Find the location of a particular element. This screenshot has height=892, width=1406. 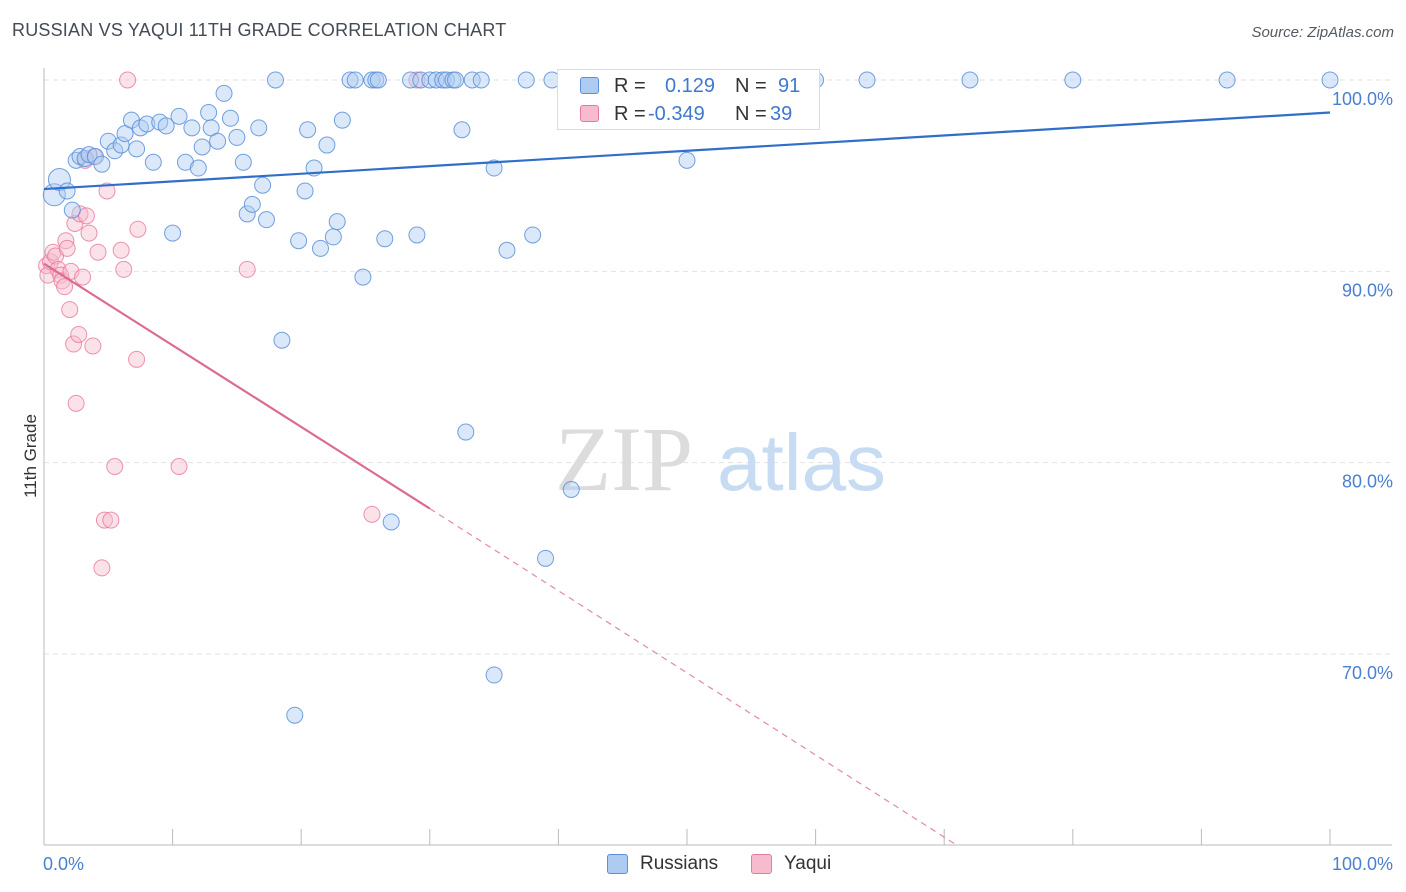

r-value: 0.129 is located at coordinates (690, 86).